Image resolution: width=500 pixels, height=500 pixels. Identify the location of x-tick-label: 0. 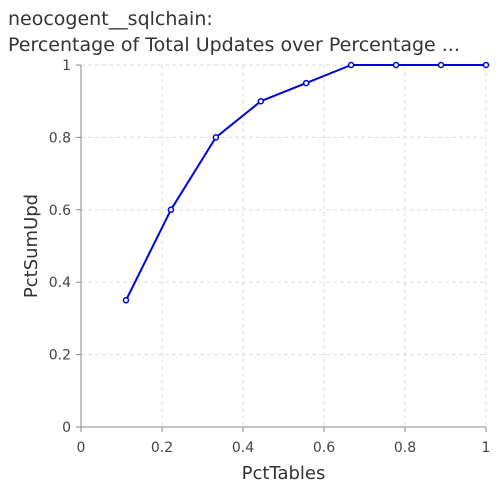
(81, 448).